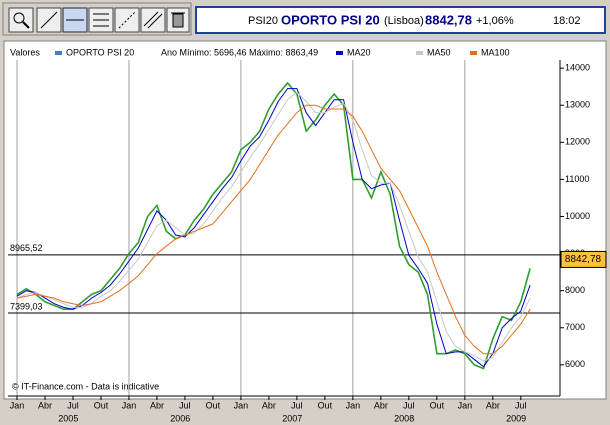 This screenshot has height=425, width=610. I want to click on year-label: 2007, so click(292, 418).